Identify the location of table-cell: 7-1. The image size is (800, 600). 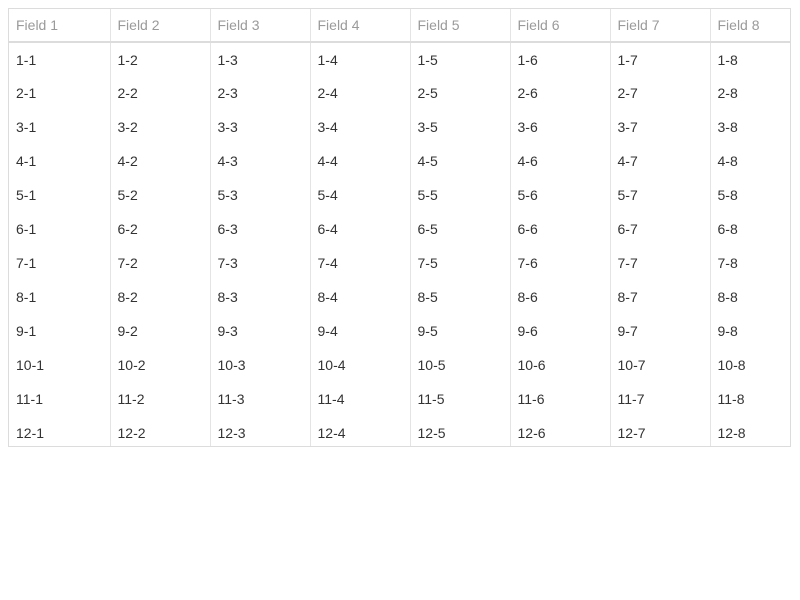
(60, 263).